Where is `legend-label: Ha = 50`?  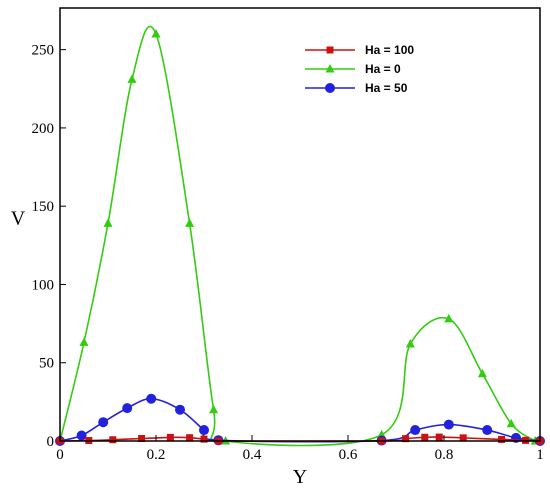 legend-label: Ha = 50 is located at coordinates (386, 88).